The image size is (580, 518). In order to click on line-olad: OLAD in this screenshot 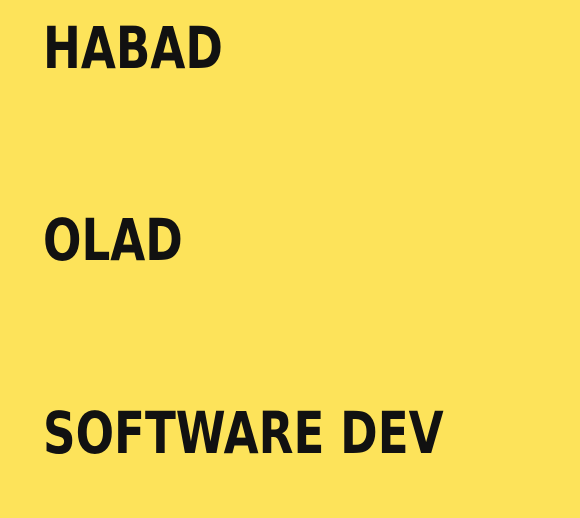, I will do `click(113, 240)`.